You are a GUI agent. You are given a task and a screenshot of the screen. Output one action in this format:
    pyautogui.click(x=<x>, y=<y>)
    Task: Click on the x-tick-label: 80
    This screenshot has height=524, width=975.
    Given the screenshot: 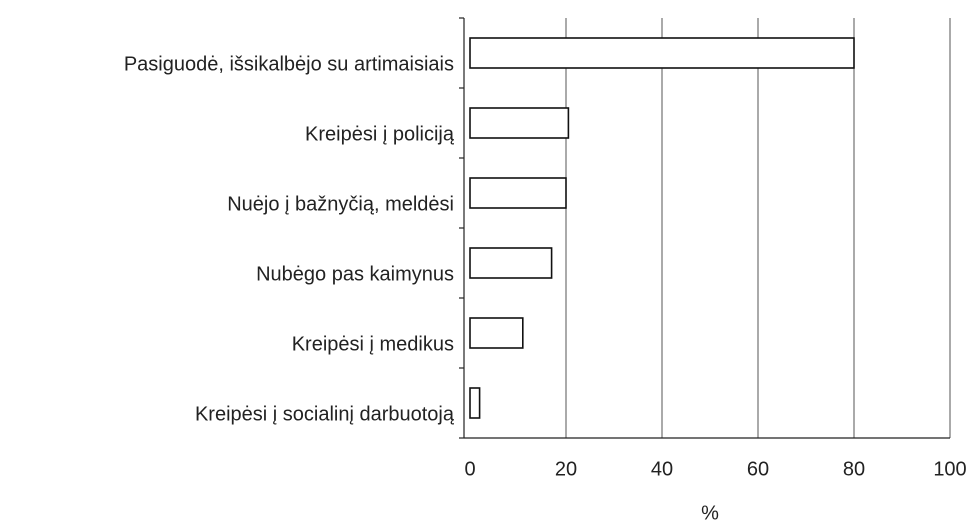 What is the action you would take?
    pyautogui.click(x=854, y=469)
    